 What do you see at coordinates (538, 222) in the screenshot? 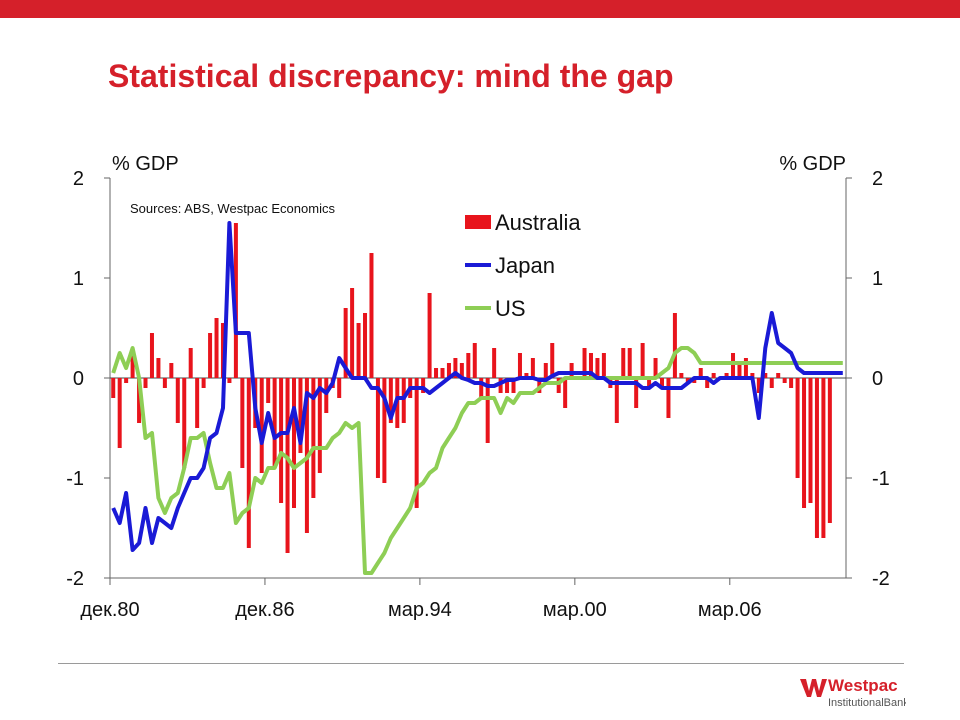
I see `legend-label-australia: Australia` at bounding box center [538, 222].